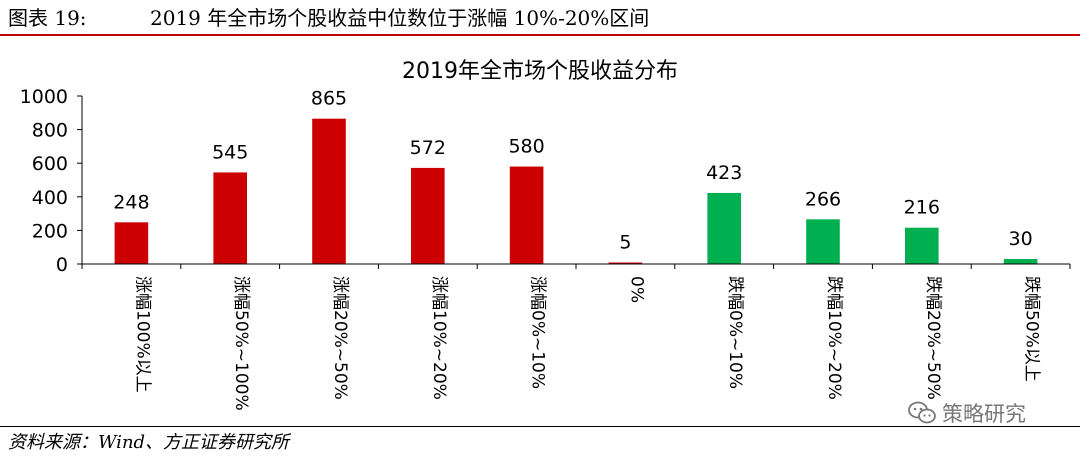 The width and height of the screenshot is (1080, 466). I want to click on figure-title: 2019 年全市场个股收益中位数位于涨幅 10%-20%区间, so click(400, 18).